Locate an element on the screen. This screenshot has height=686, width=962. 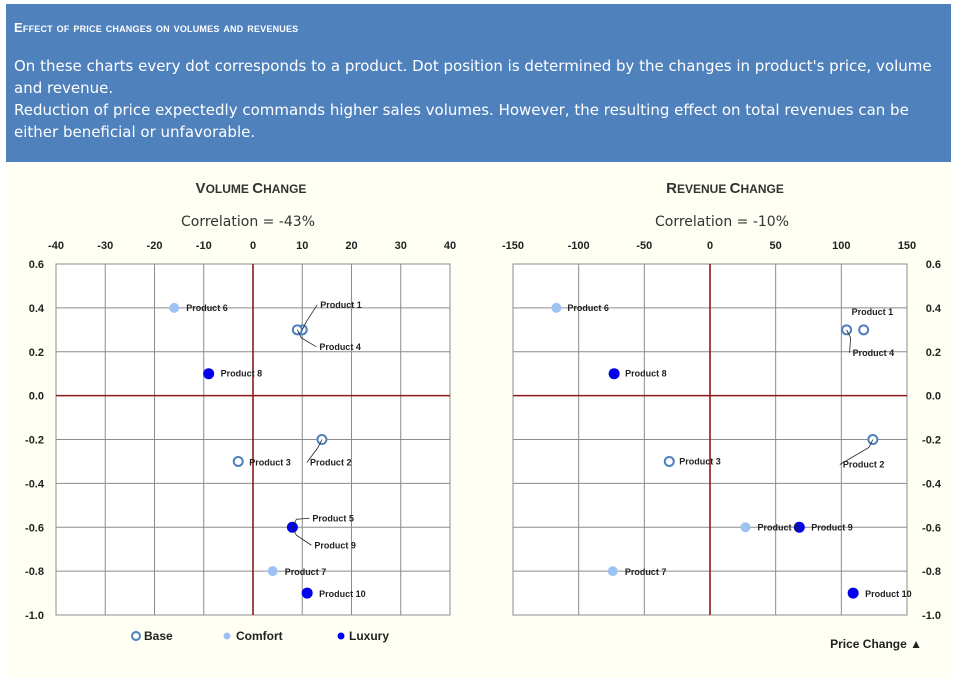
volume-x-tick-label: 20 is located at coordinates (351, 246).